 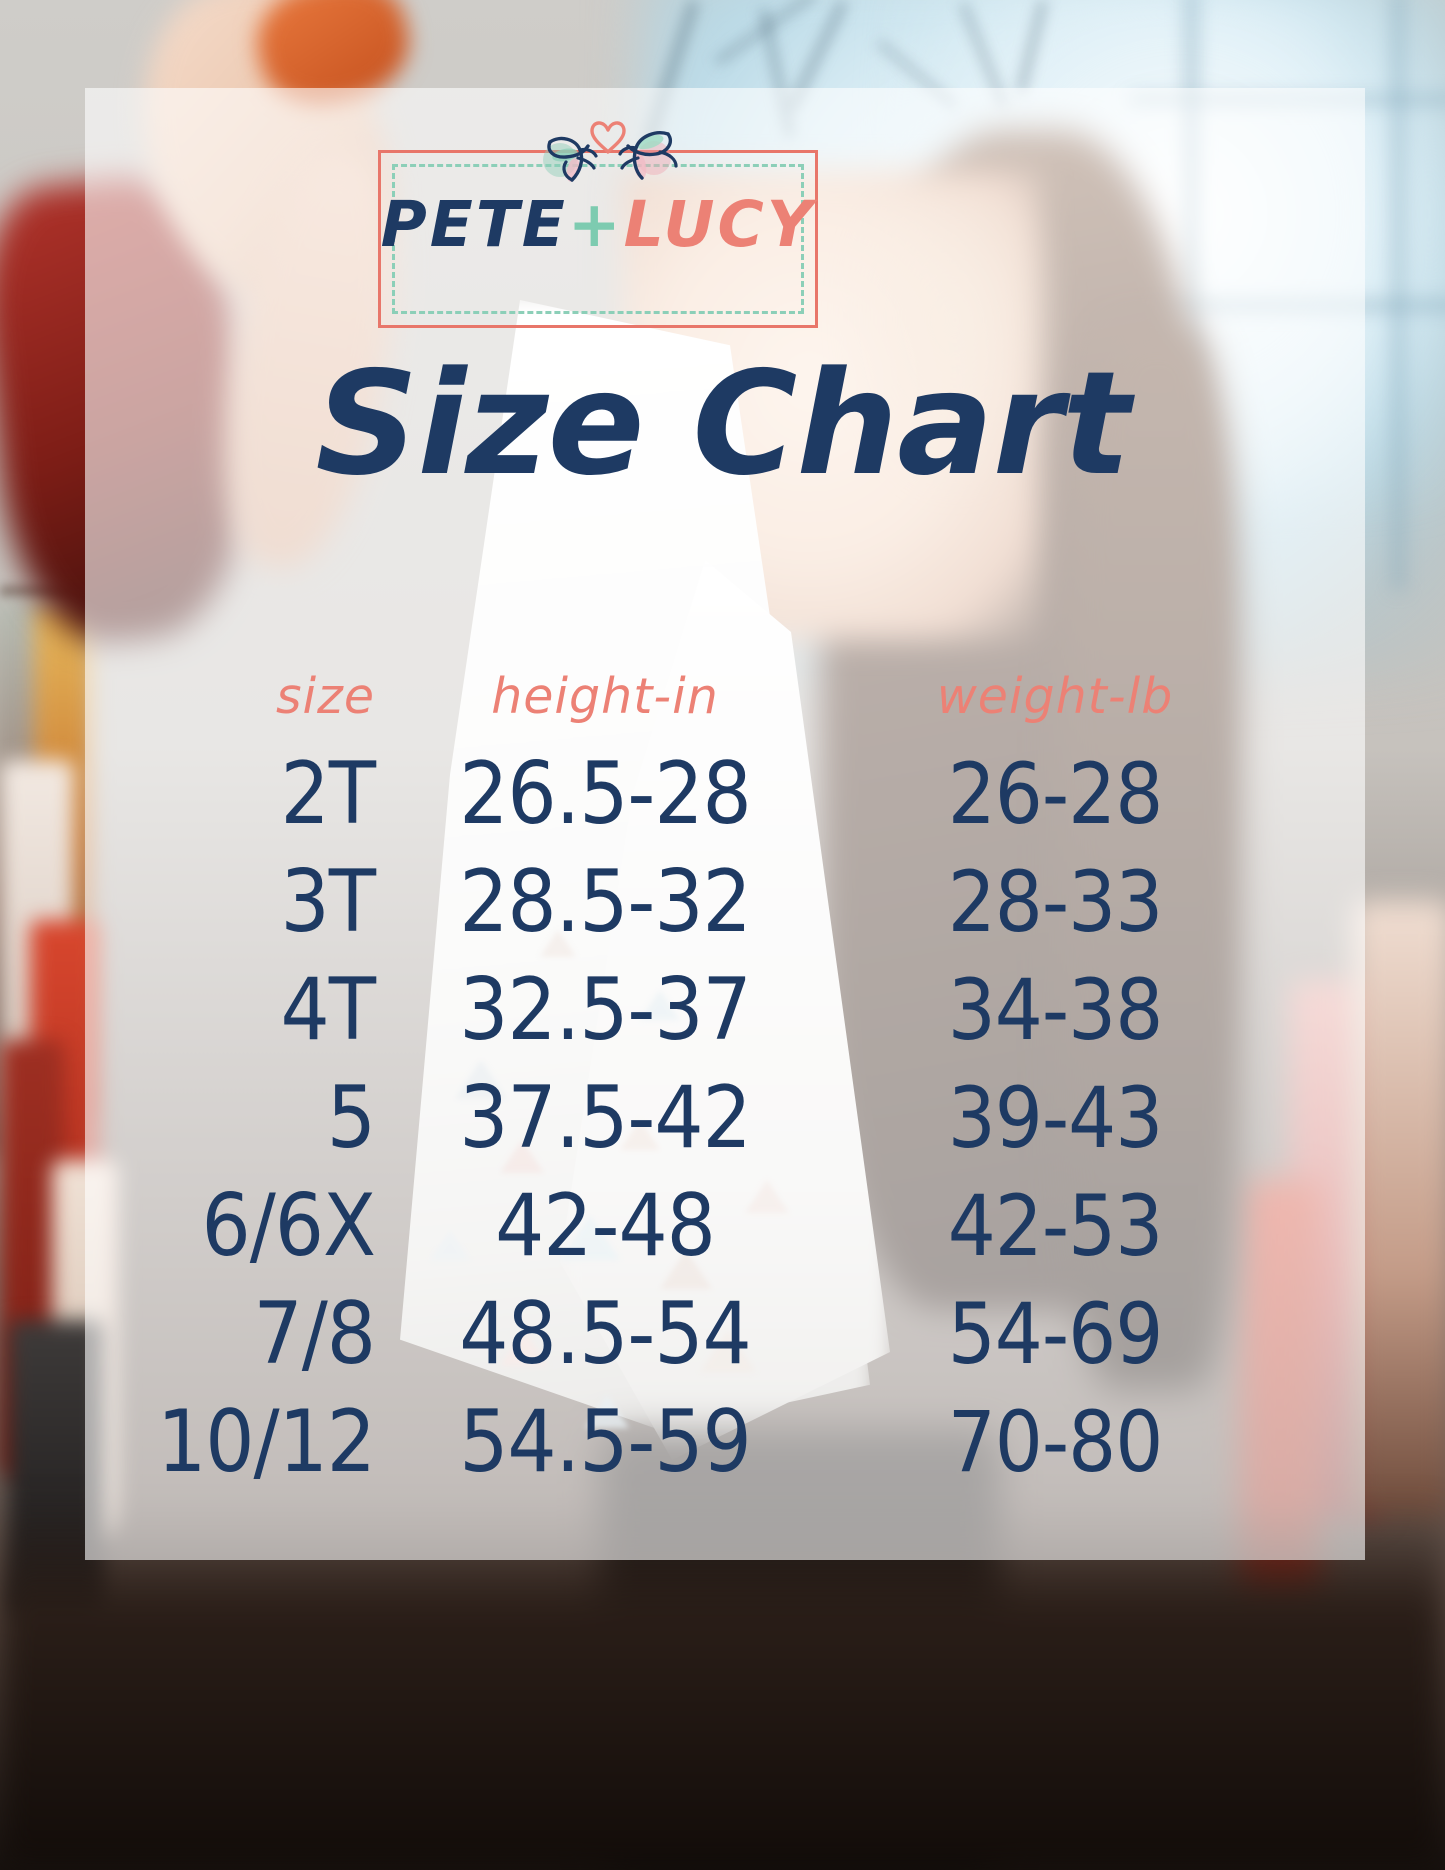 What do you see at coordinates (1055, 1334) in the screenshot?
I see `cell-weight: 54-69` at bounding box center [1055, 1334].